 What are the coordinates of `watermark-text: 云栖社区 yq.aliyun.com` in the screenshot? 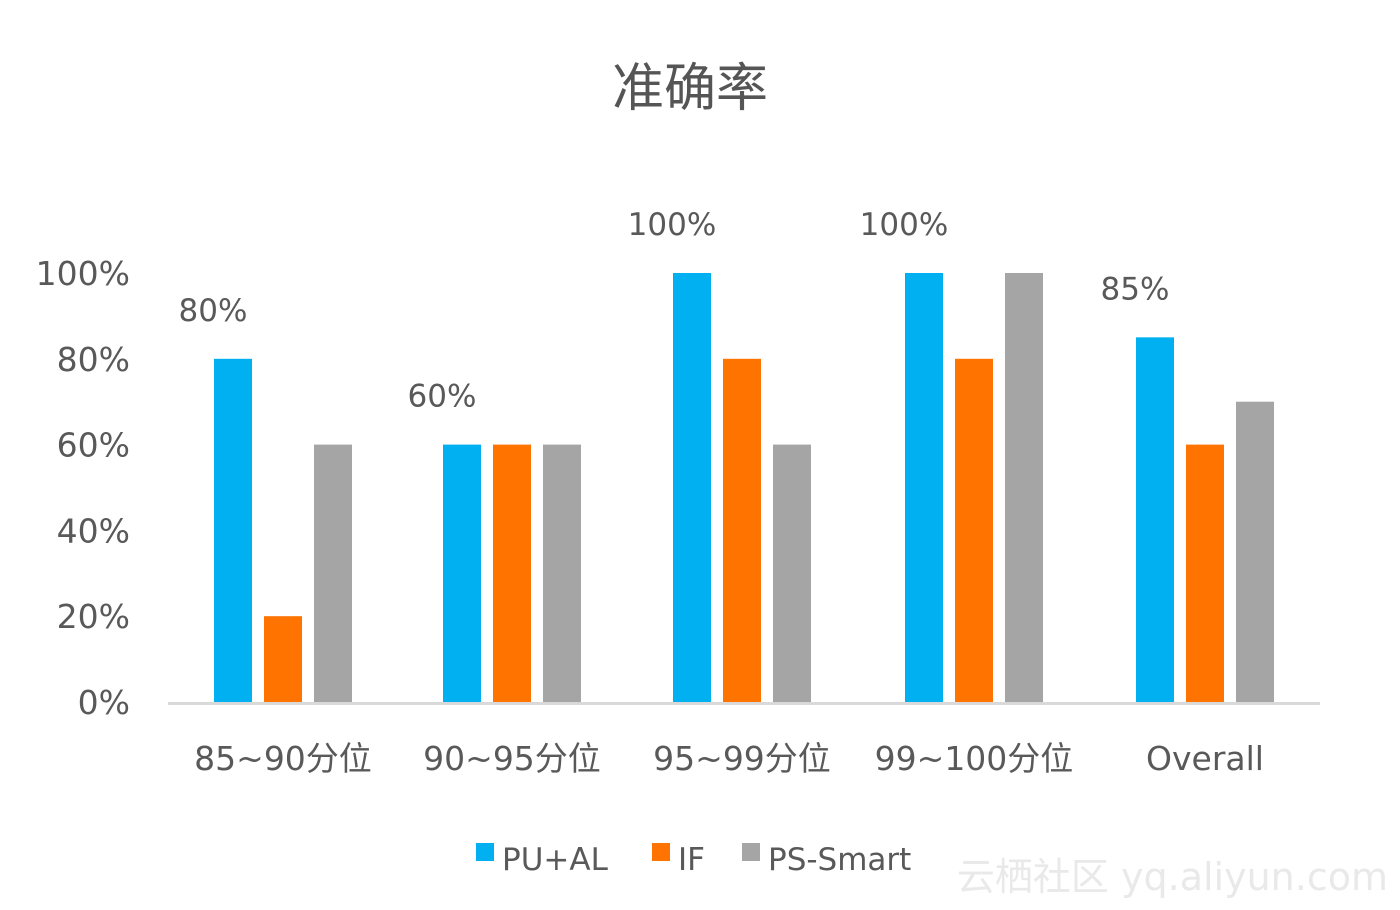 It's located at (1172, 877).